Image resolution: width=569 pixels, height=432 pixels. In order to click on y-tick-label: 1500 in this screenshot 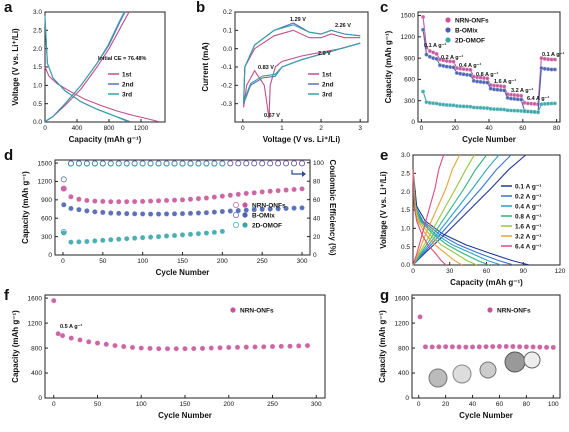, I will do `click(45, 163)`.